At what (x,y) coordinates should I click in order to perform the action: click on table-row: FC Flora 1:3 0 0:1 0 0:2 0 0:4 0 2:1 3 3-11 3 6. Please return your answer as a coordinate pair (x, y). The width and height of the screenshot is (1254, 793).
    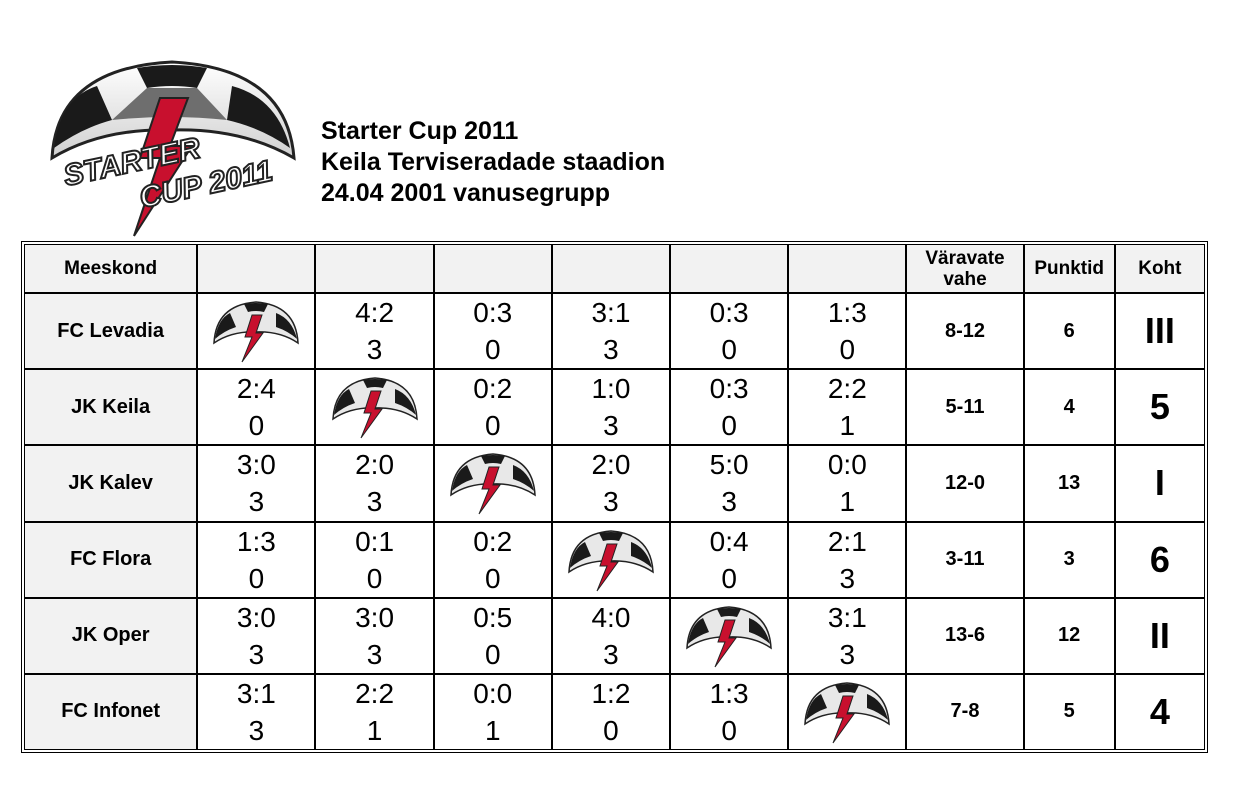
    Looking at the image, I should click on (614, 559).